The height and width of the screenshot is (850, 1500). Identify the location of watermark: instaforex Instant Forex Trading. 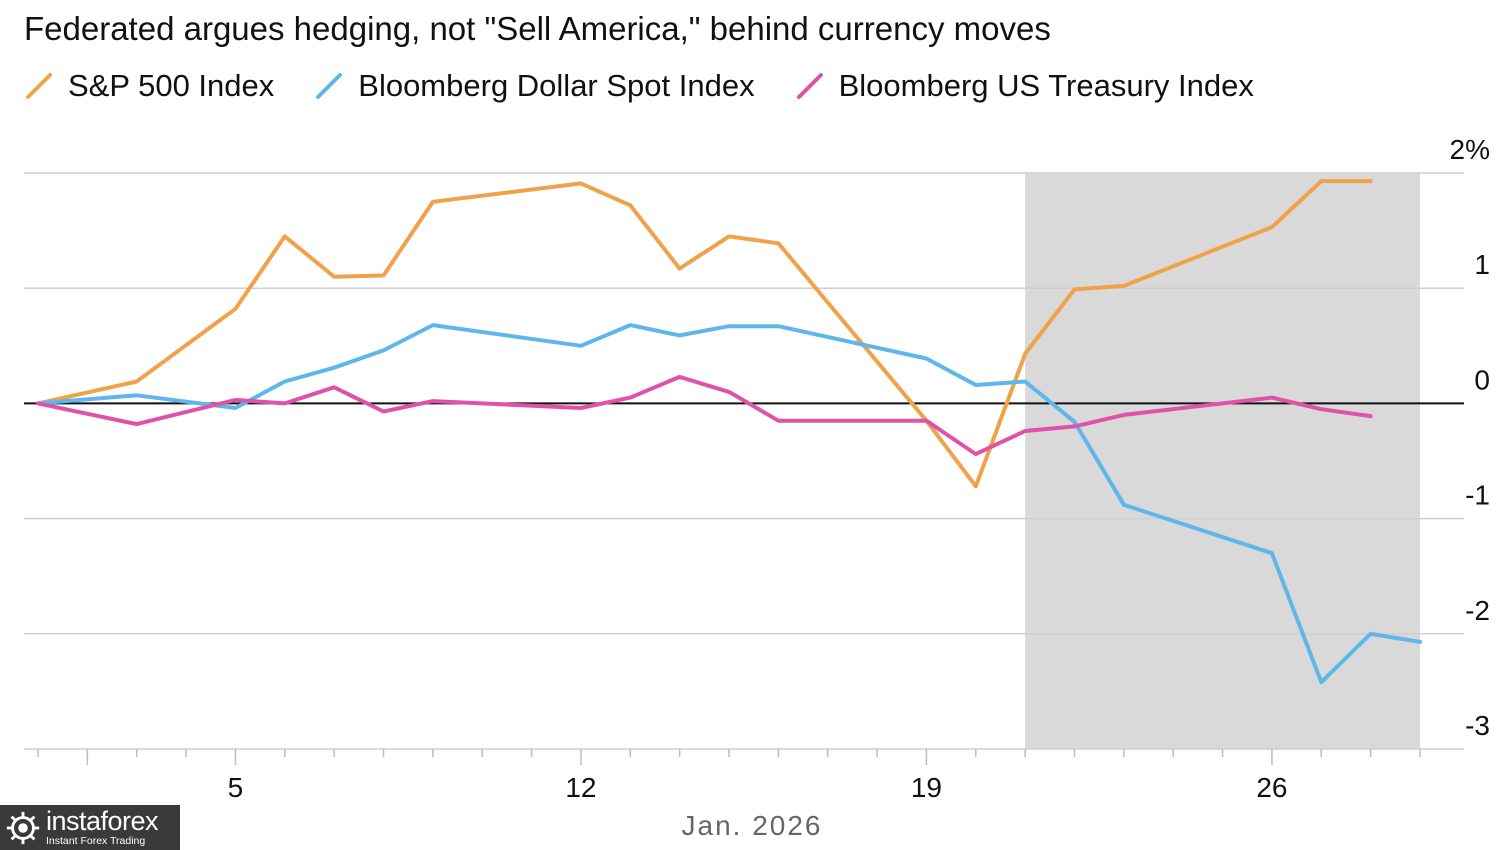
(90, 827).